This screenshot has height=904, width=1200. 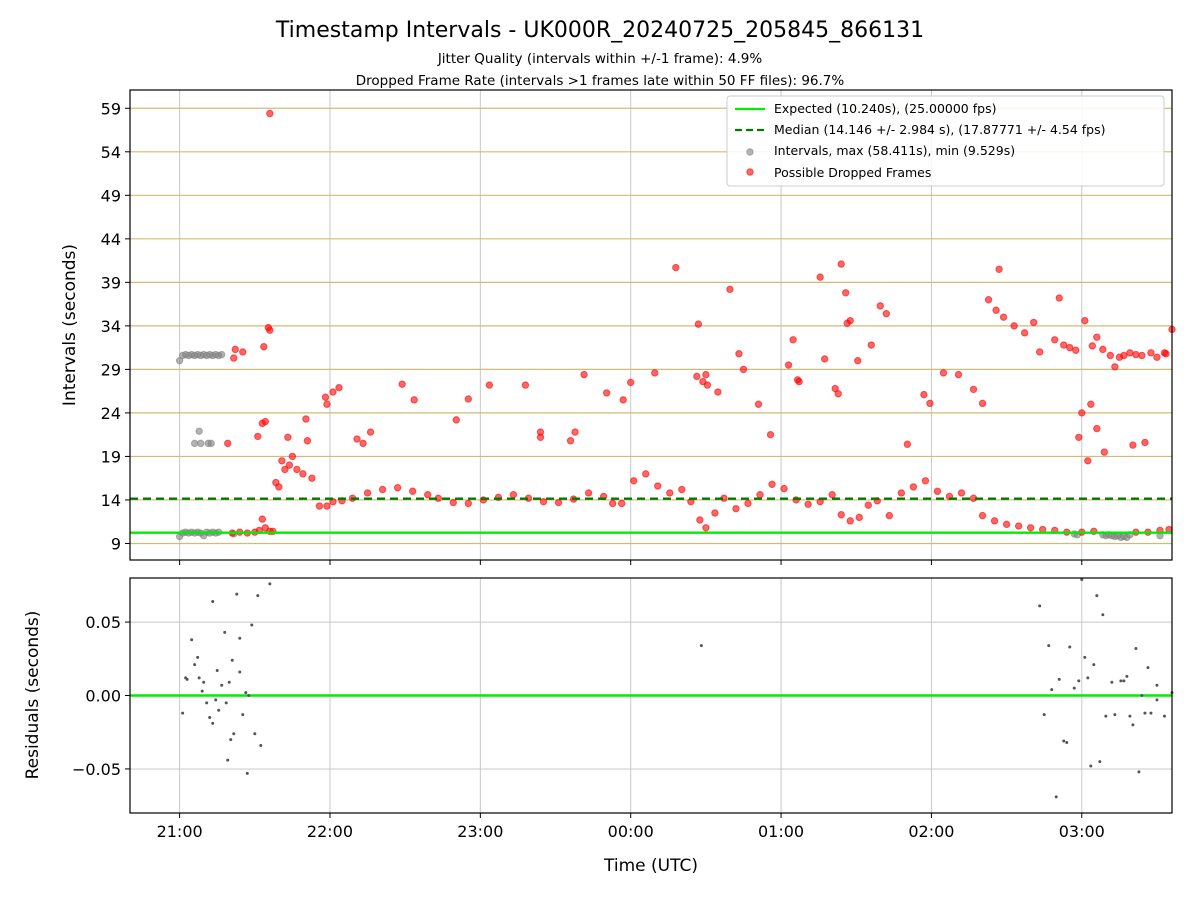 What do you see at coordinates (852, 172) in the screenshot?
I see `legend-dropped-label: Possible Dropped Frames` at bounding box center [852, 172].